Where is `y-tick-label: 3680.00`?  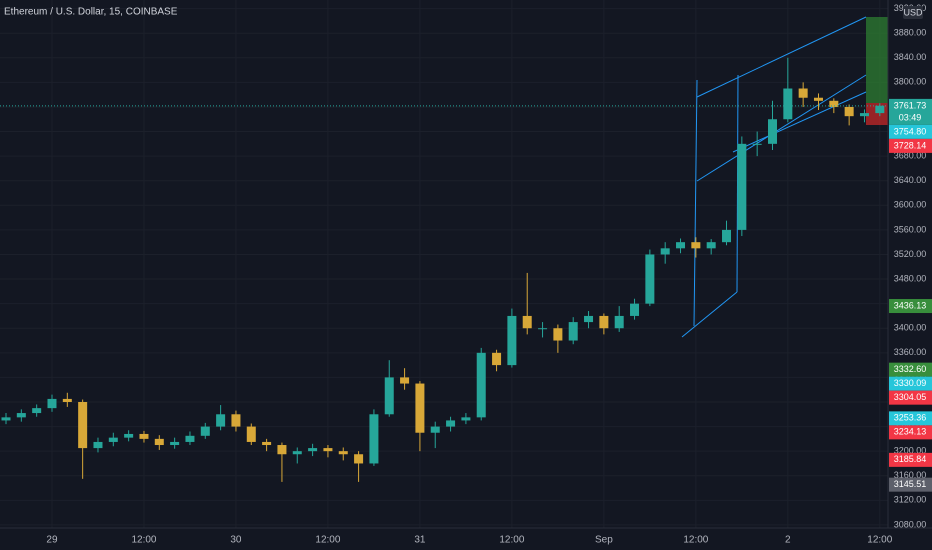 y-tick-label: 3680.00 is located at coordinates (910, 156).